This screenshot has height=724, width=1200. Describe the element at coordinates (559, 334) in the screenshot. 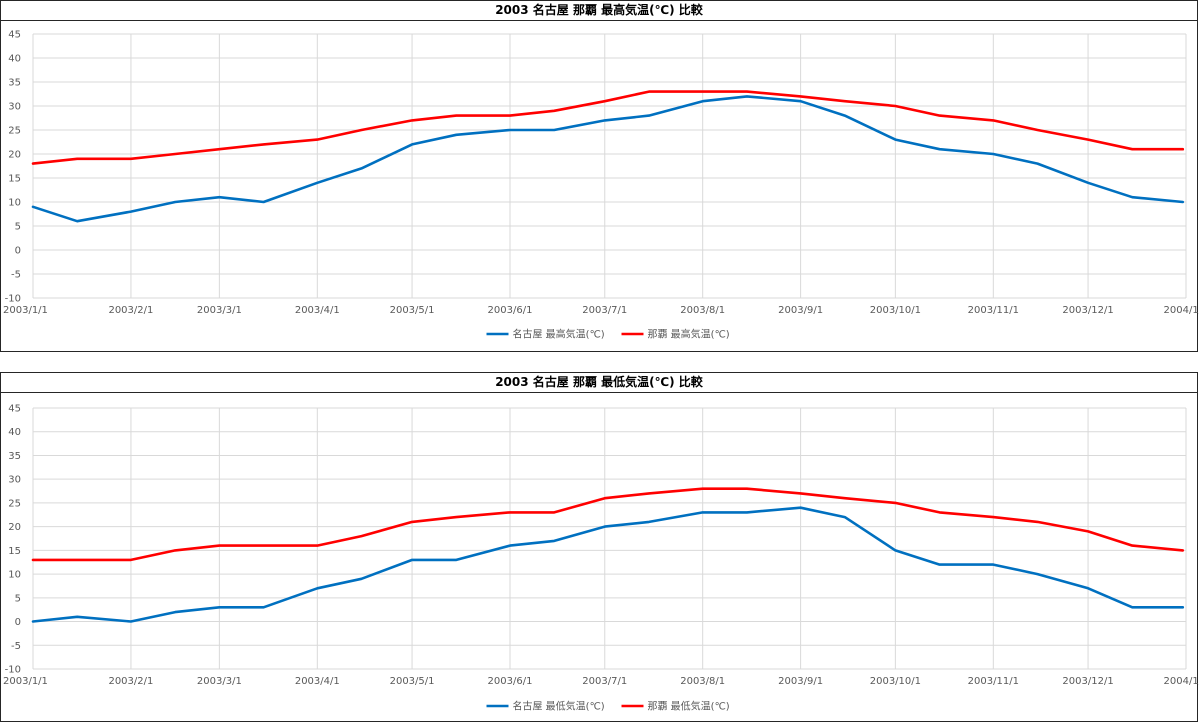

I see `legend-label: 名古屋 最高気温(℃)` at that location.